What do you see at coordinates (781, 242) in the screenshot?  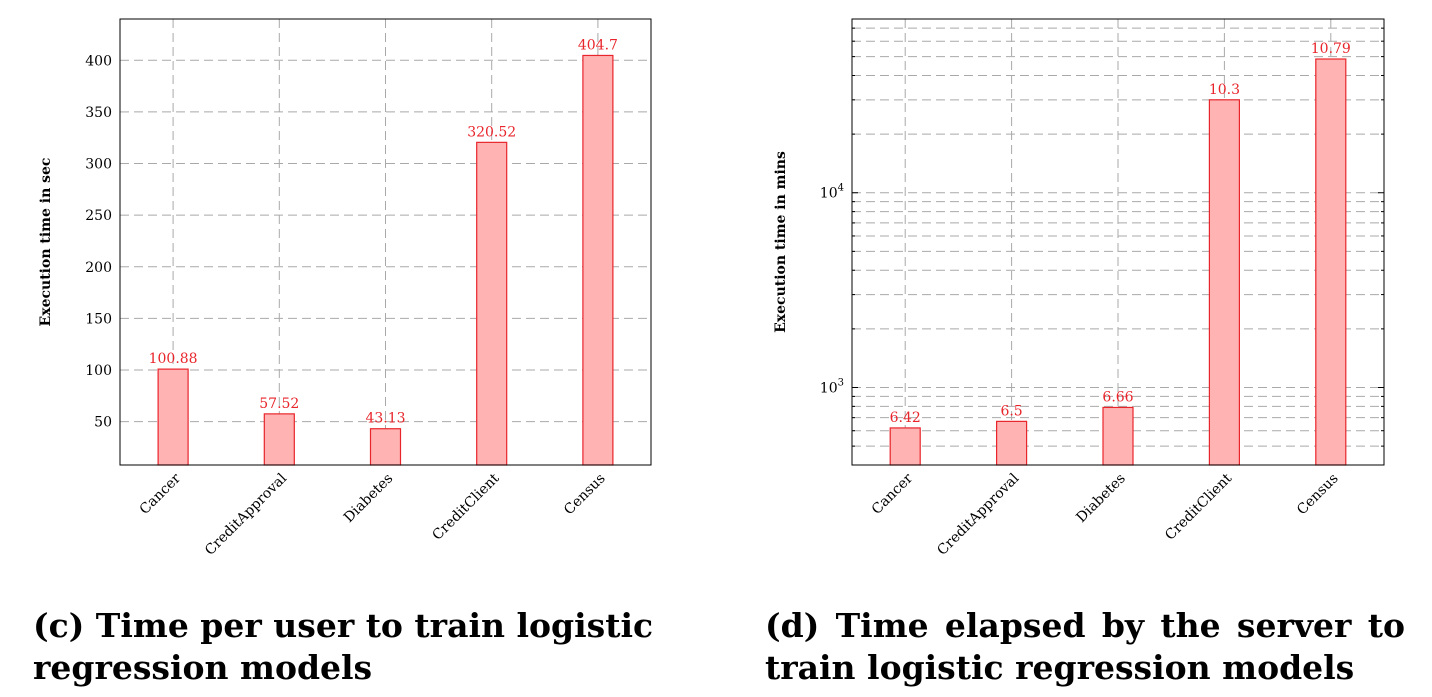 I see `y-axis-label: Execution time in mins` at bounding box center [781, 242].